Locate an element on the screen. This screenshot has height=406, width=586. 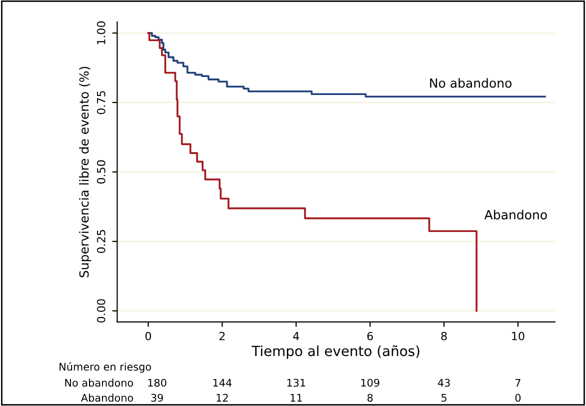
text: 144 is located at coordinates (222, 382).